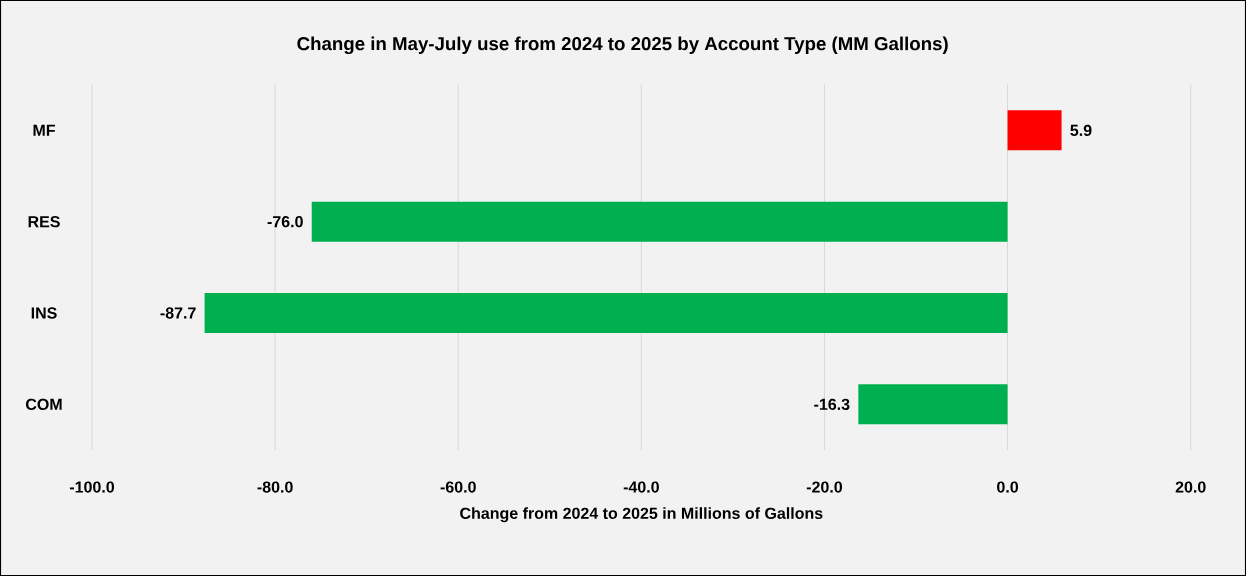  What do you see at coordinates (641, 515) in the screenshot?
I see `x-axis-title: Change from 2024 to 2025 in Millions of Gallons` at bounding box center [641, 515].